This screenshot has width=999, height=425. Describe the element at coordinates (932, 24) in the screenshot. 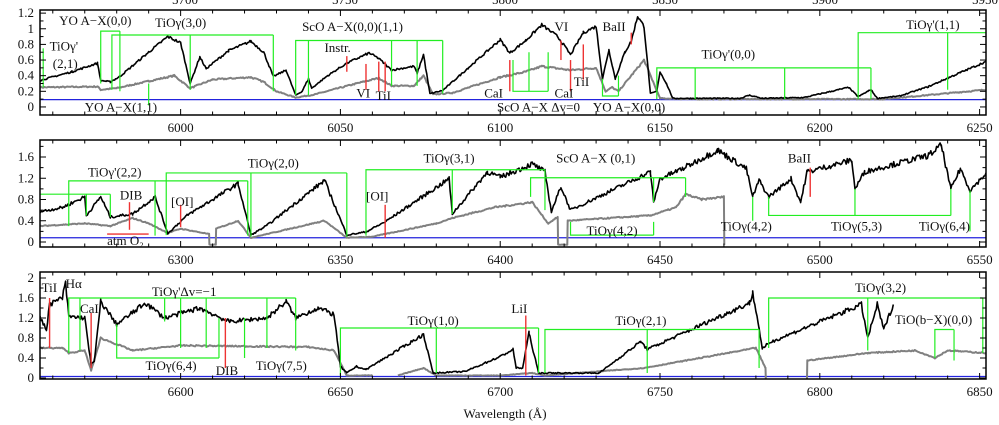

I see `annotation-label: TiOγ'(1,1)` at that location.